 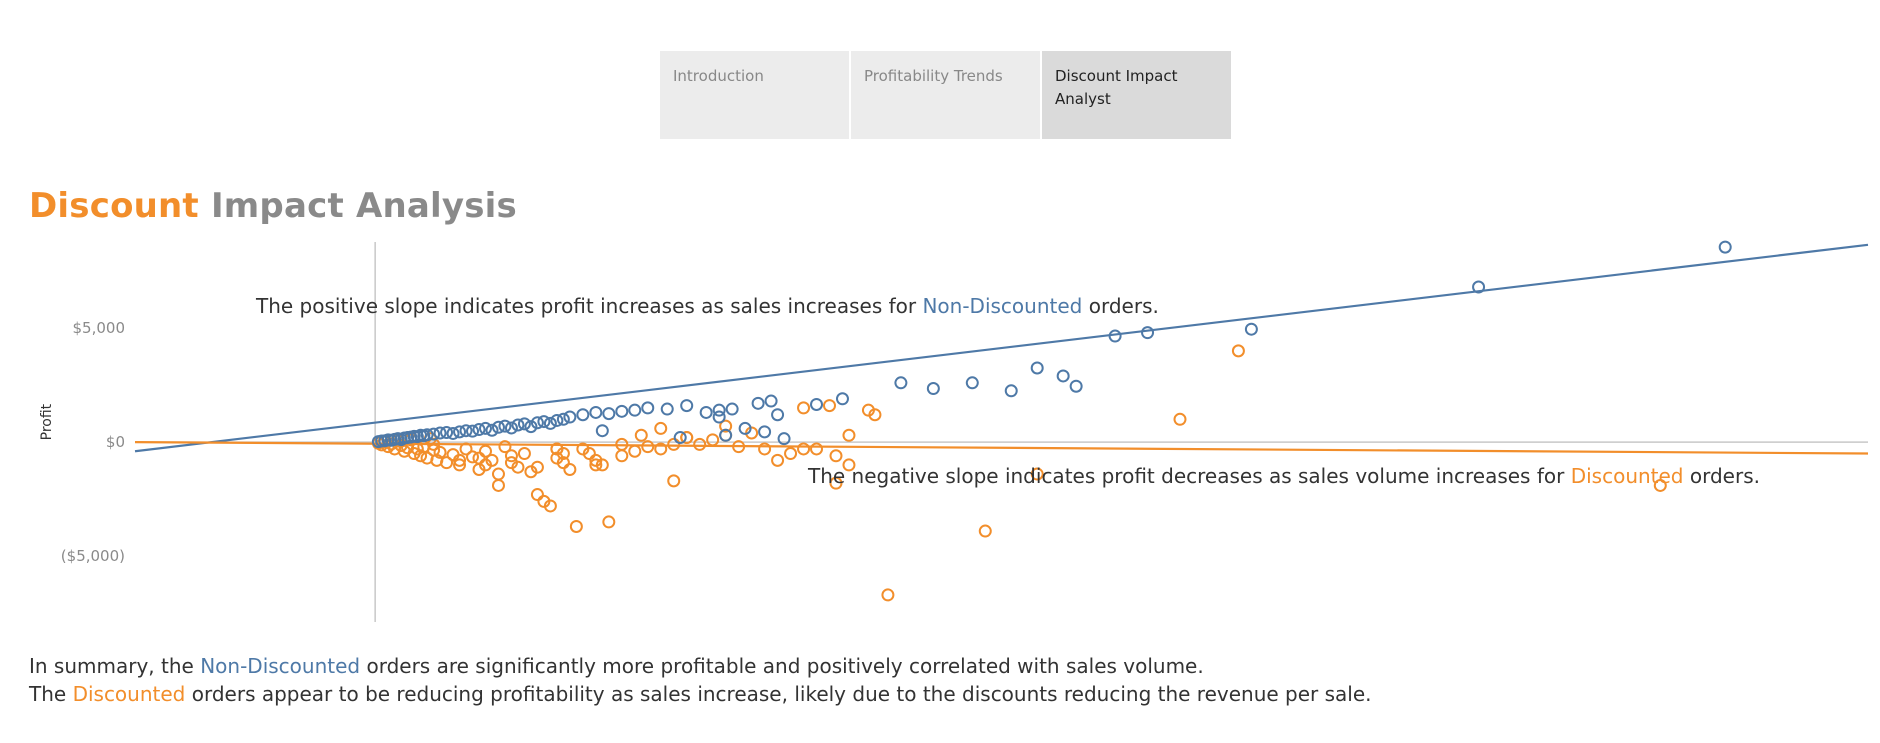 What do you see at coordinates (1136, 95) in the screenshot?
I see `tab-discount-impact-analyst: Discount Impact Analyst` at bounding box center [1136, 95].